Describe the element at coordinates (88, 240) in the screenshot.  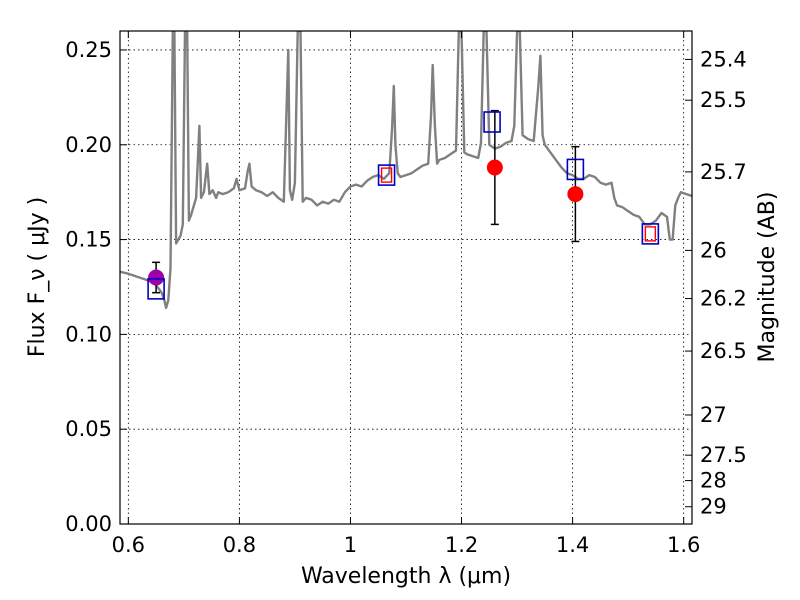
I see `y-tick-label: 0.15` at that location.